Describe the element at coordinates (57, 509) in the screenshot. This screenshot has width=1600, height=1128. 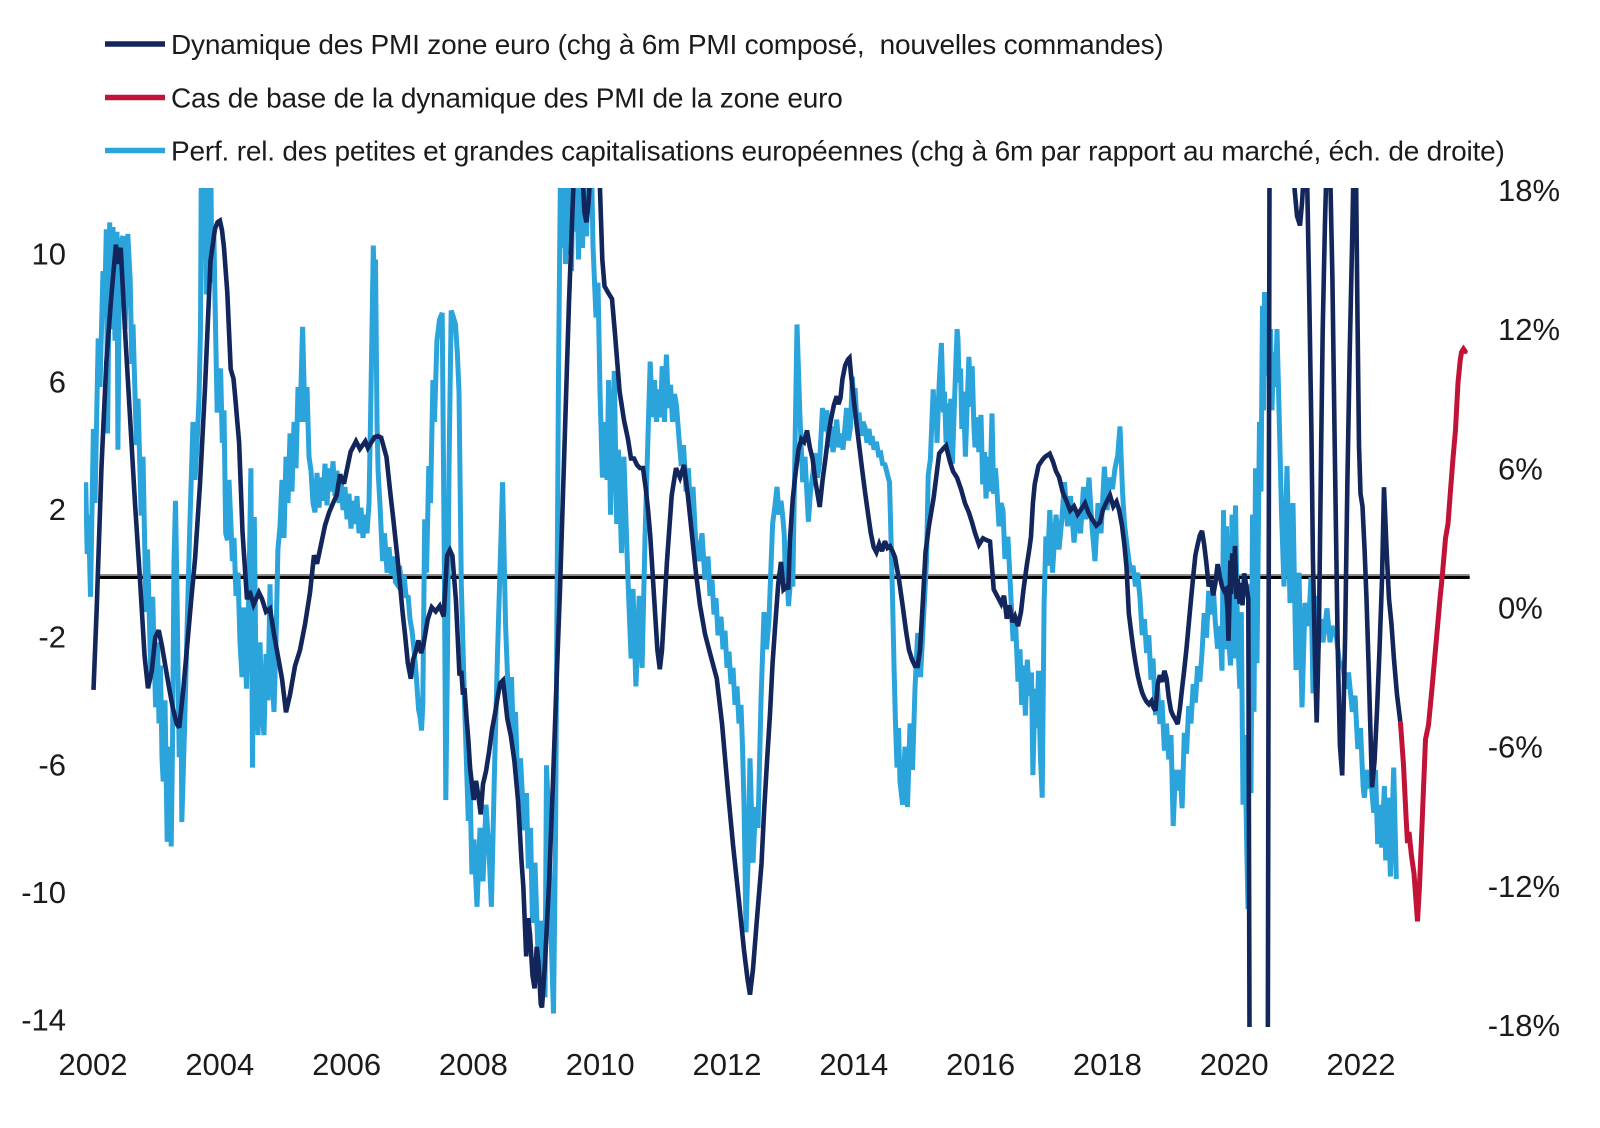
I see `svg-text: 2` at that location.